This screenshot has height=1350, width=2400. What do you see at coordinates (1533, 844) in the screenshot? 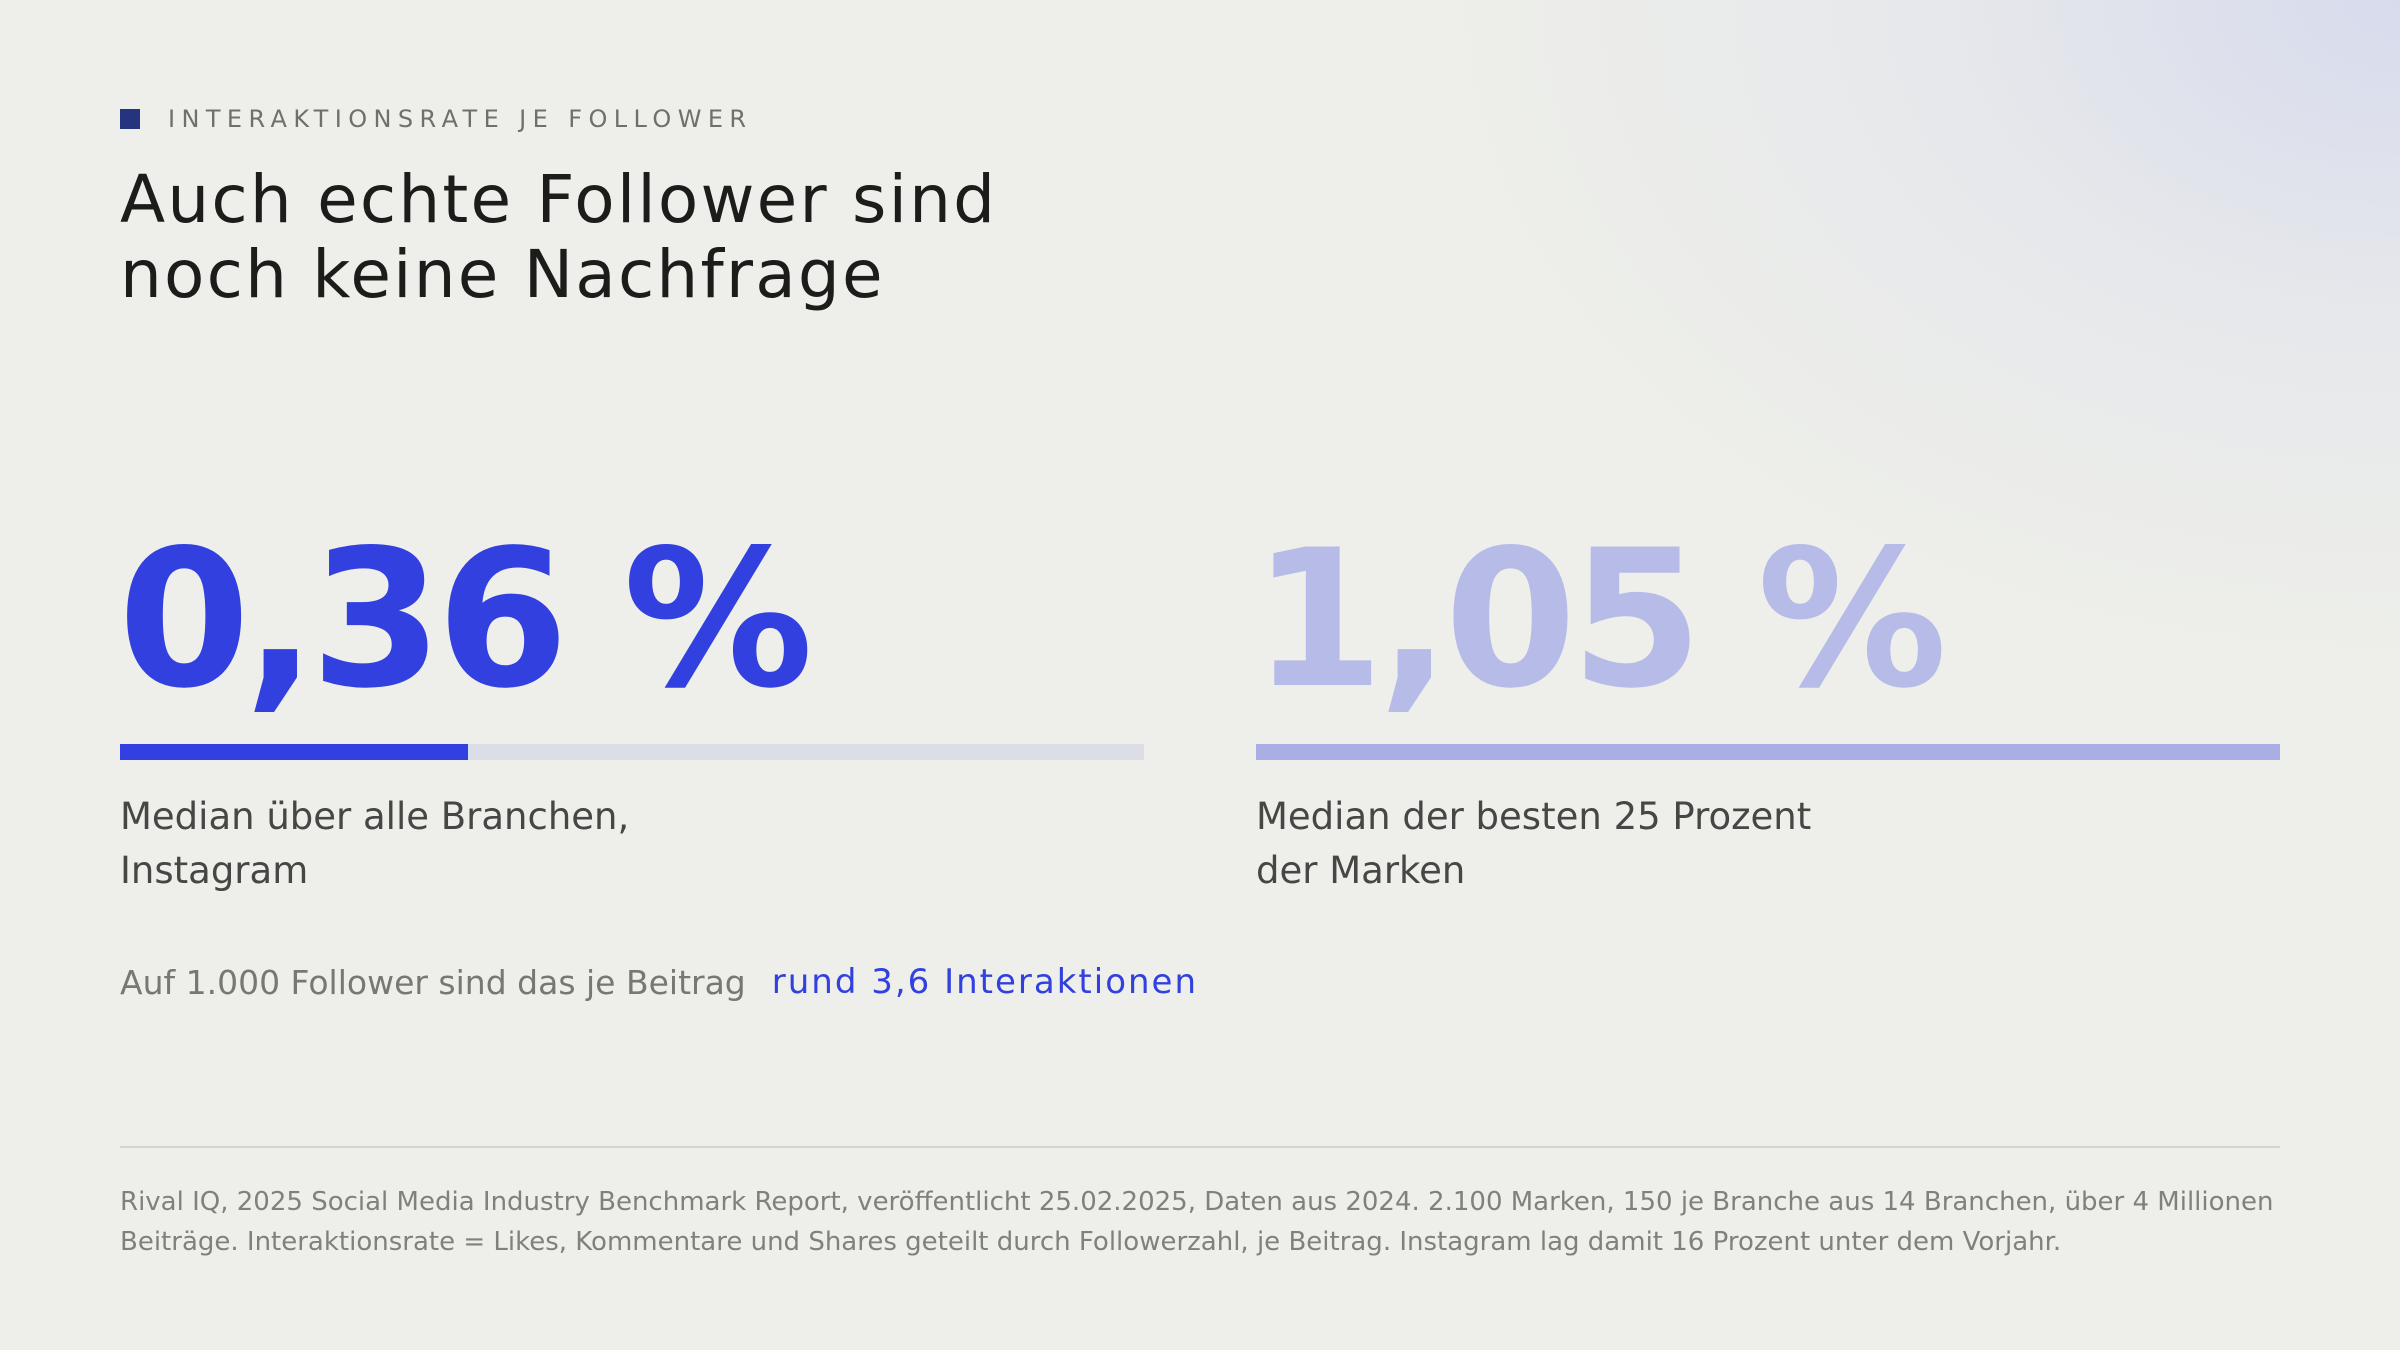
I see `stat-label-top-quartile: Median der besten 25 Prozent der Marken` at bounding box center [1533, 844].